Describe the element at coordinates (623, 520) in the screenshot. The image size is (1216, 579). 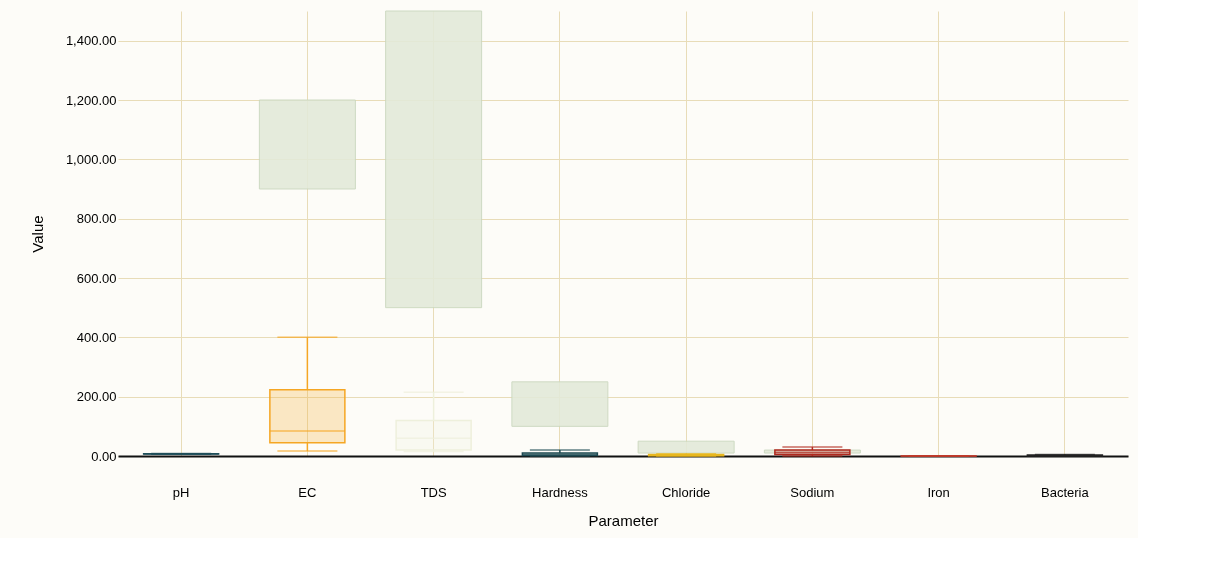
I see `x-axis-title: Parameter` at that location.